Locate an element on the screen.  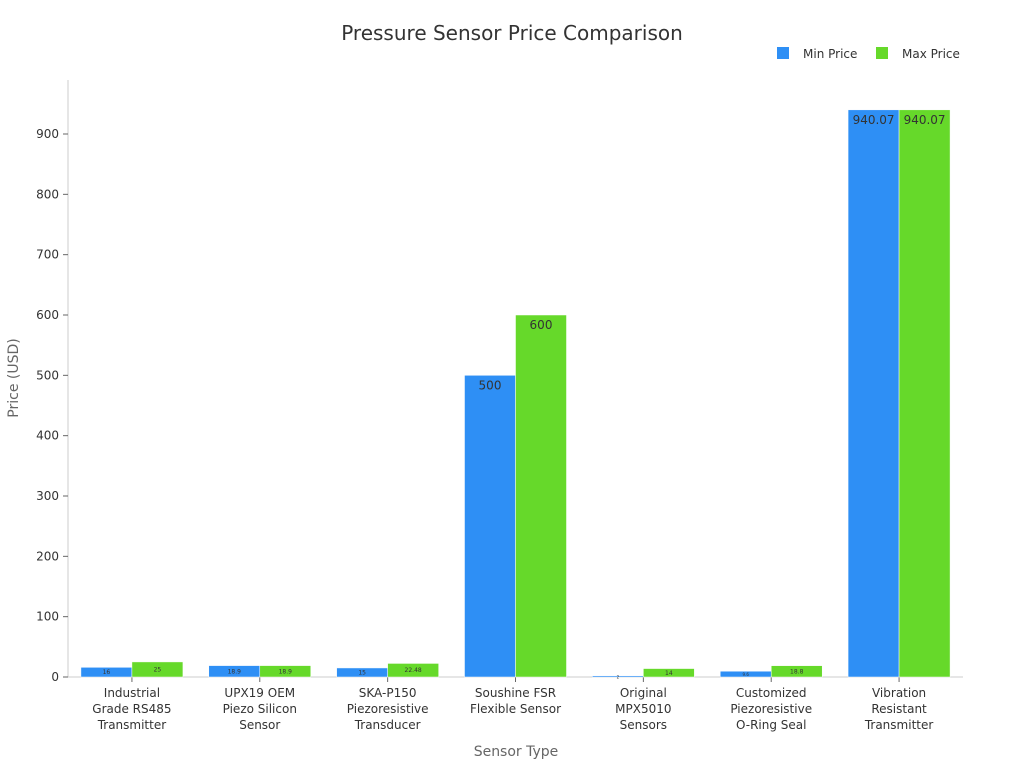
data-label: 9.6 is located at coordinates (746, 674).